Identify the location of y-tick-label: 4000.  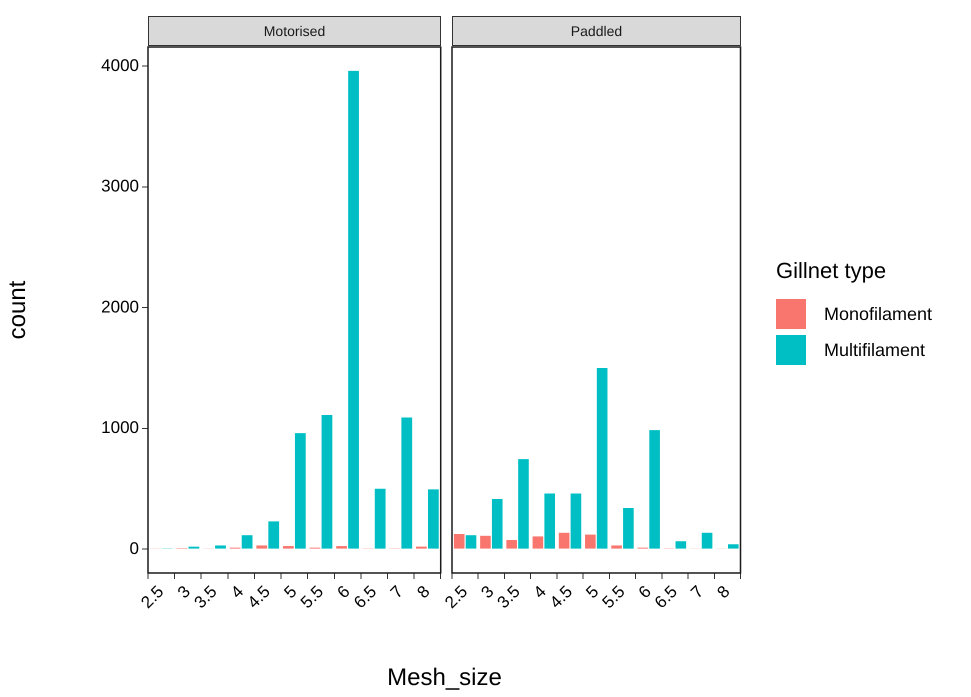
(120, 65).